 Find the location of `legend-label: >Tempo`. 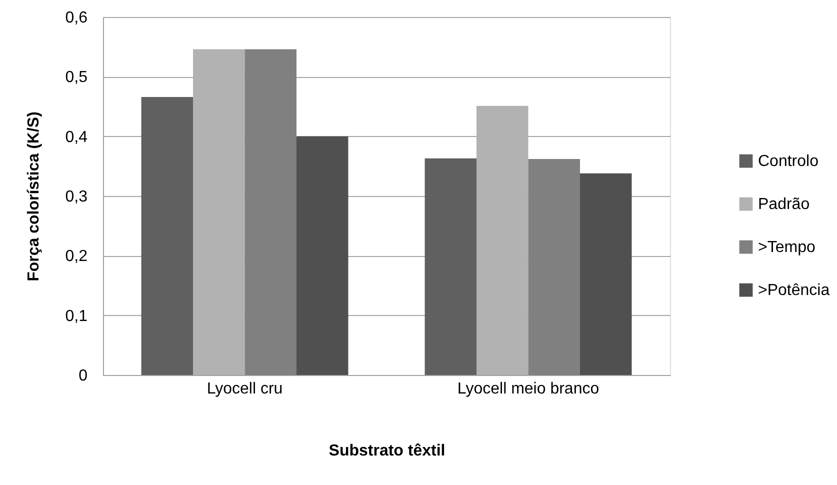

legend-label: >Tempo is located at coordinates (787, 247).